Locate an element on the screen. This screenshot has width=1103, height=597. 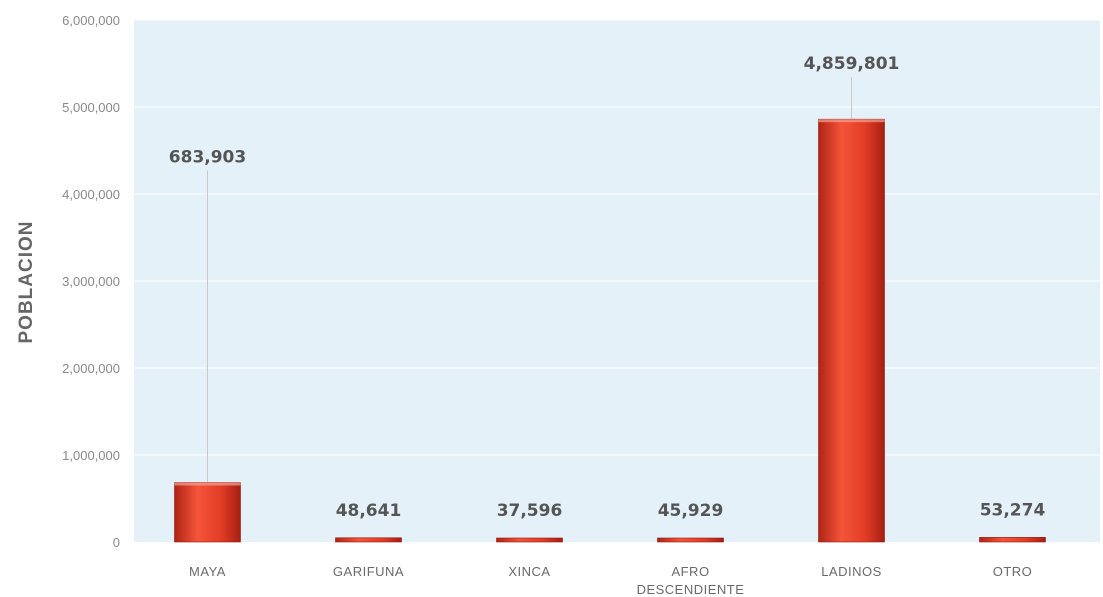
data-label: 53,274 is located at coordinates (1013, 510).